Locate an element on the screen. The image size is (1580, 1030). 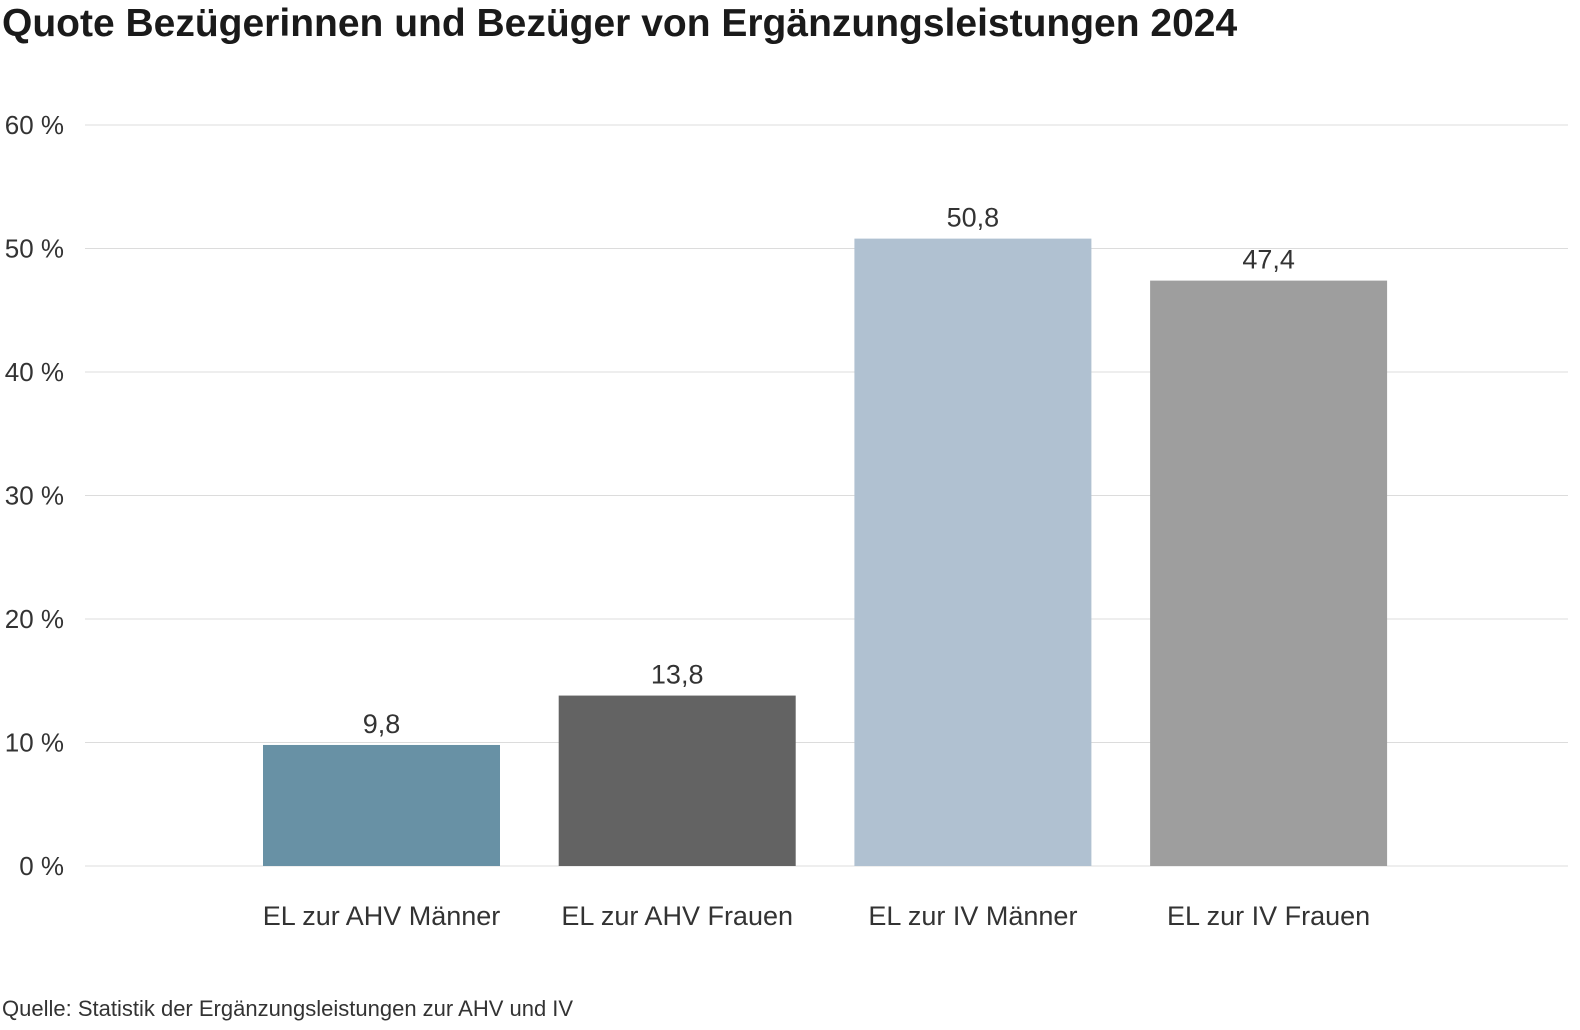
y-tick-label: 40 % is located at coordinates (34, 372).